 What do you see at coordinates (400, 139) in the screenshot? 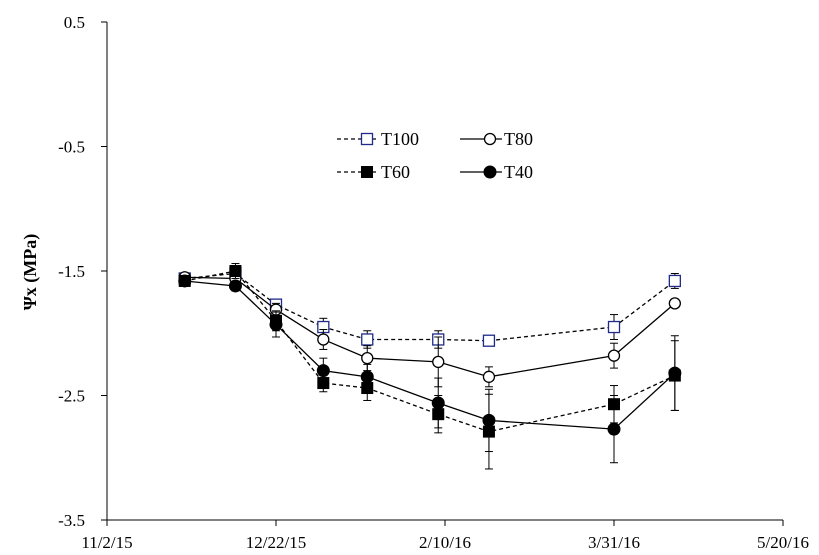
I see `legend-label: T100` at bounding box center [400, 139].